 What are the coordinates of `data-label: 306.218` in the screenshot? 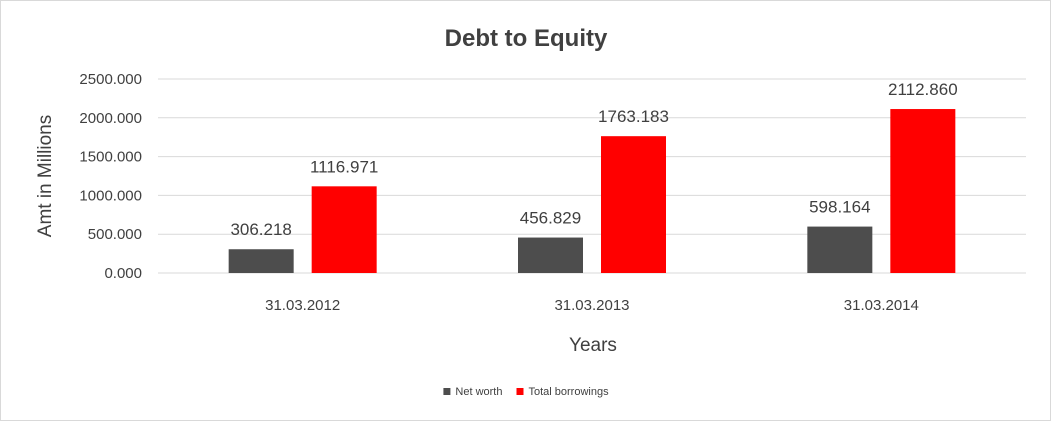 It's located at (260, 229).